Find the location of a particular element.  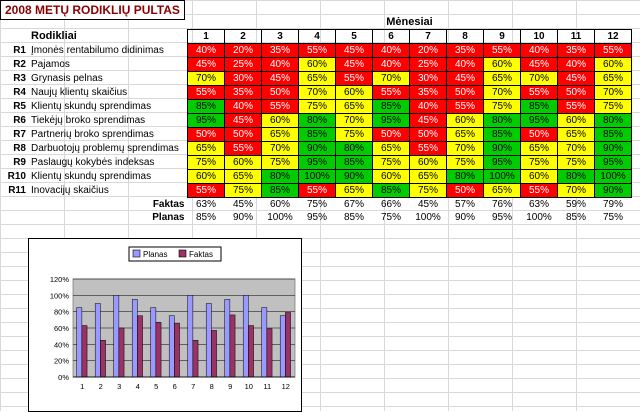

summary-value: 60% is located at coordinates (279, 204).